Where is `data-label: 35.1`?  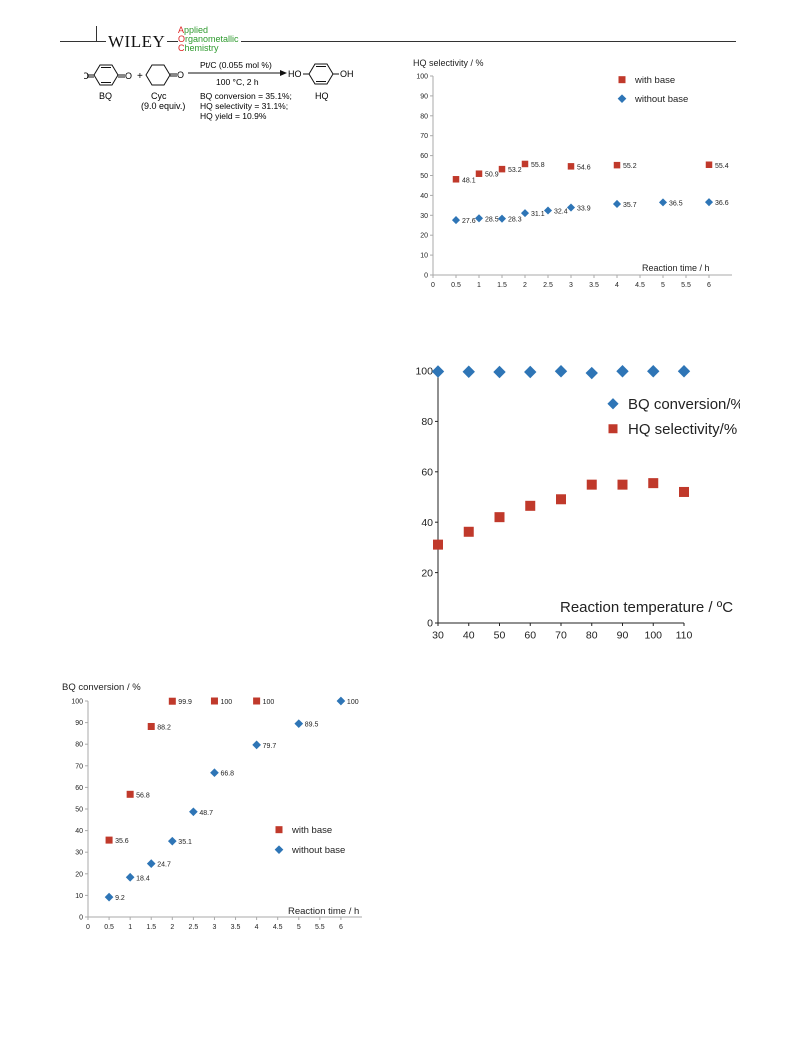 data-label: 35.1 is located at coordinates (185, 842).